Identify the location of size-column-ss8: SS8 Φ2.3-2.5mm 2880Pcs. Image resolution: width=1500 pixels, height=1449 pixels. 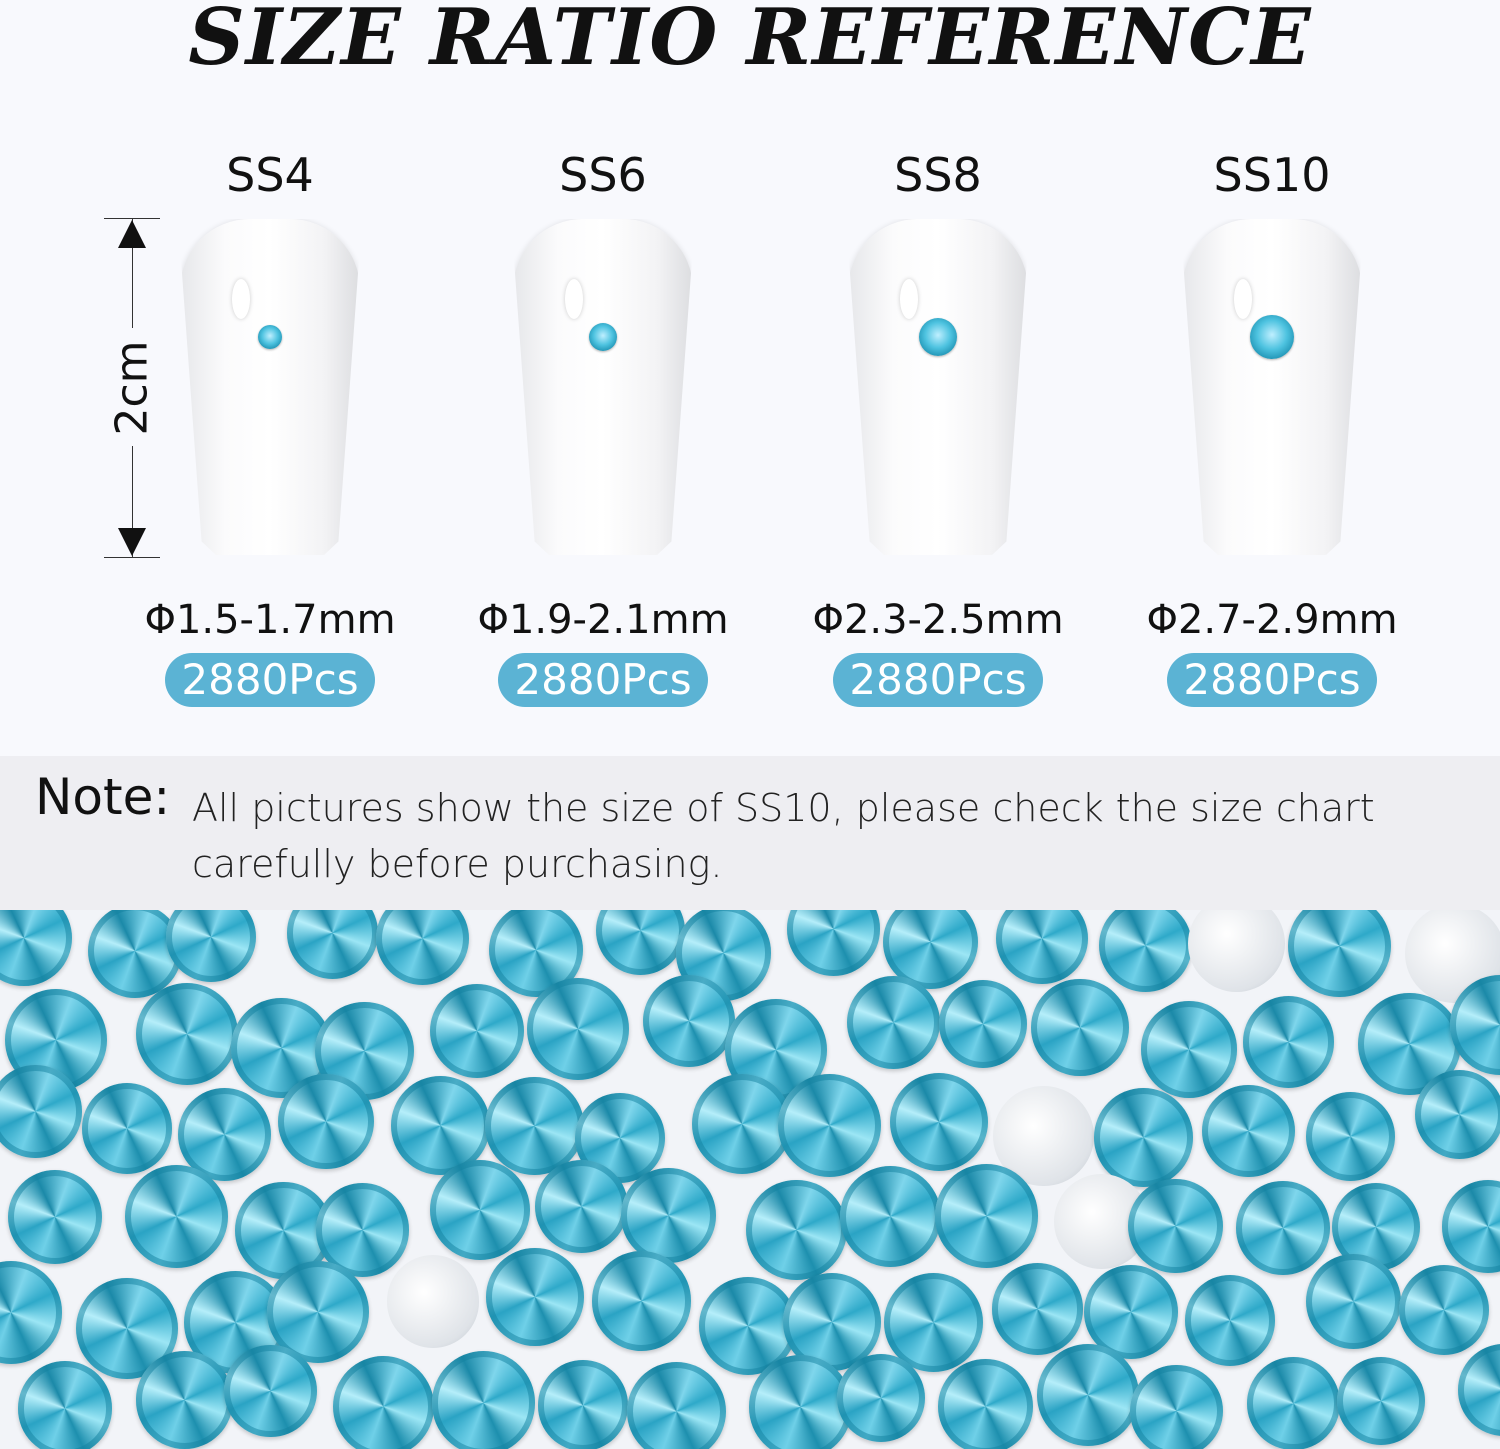
(938, 426).